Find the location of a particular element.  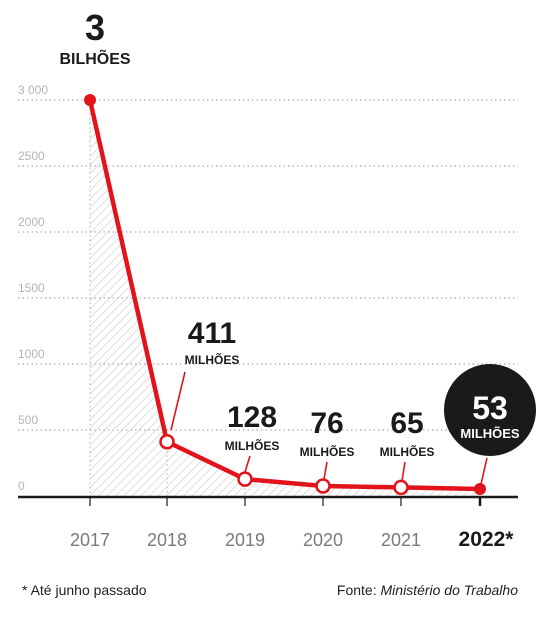

y-tick-label: 500 is located at coordinates (28, 420).